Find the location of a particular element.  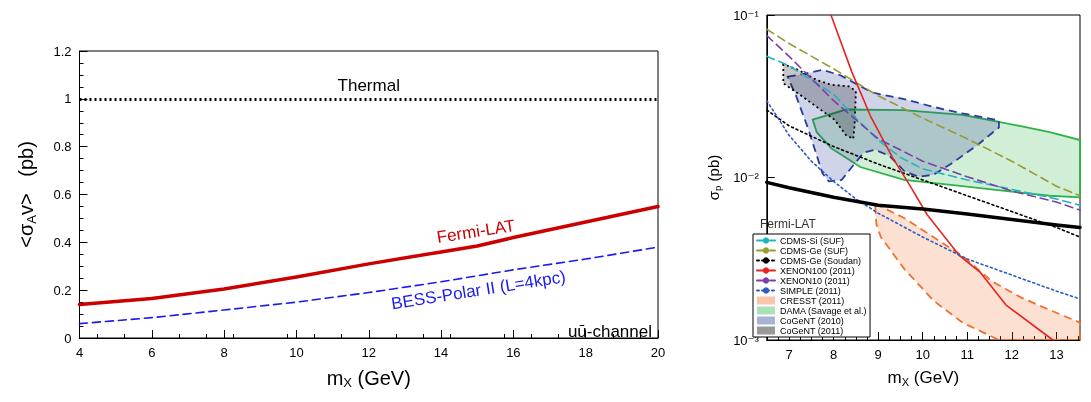

x-tick-label: 18 is located at coordinates (585, 352).